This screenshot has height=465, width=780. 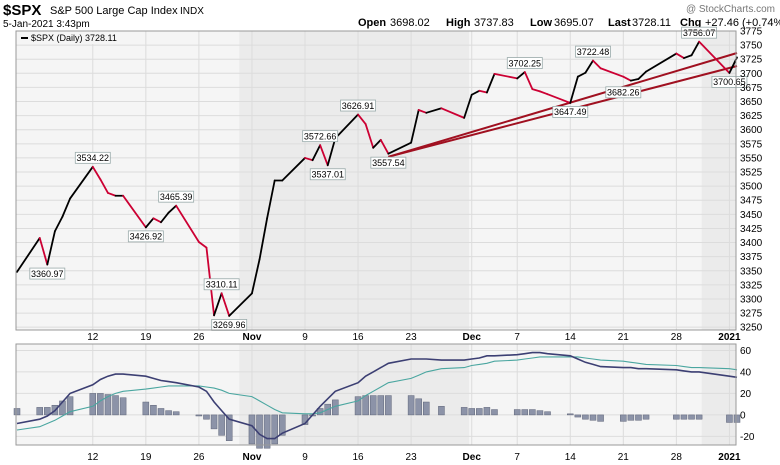 What do you see at coordinates (751, 243) in the screenshot?
I see `price-y-tick-label: 3400` at bounding box center [751, 243].